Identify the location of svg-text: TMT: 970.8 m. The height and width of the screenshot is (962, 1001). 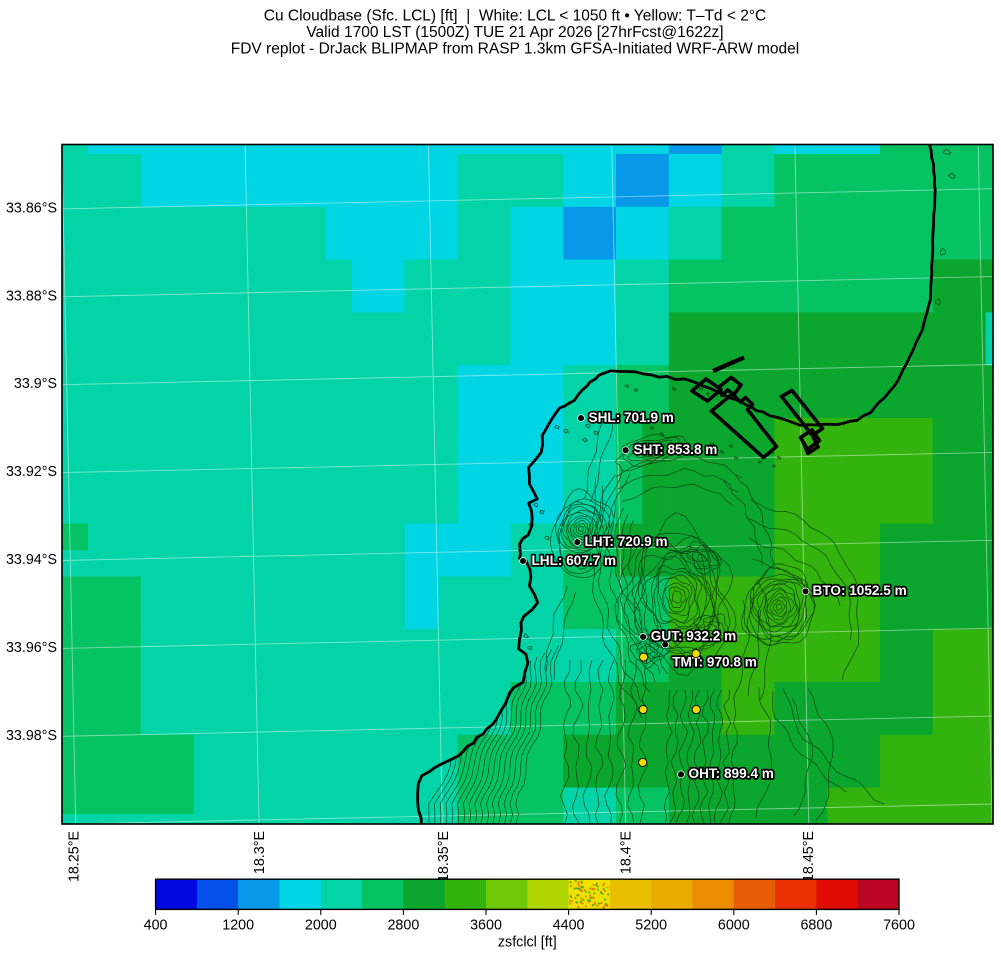
(714, 662).